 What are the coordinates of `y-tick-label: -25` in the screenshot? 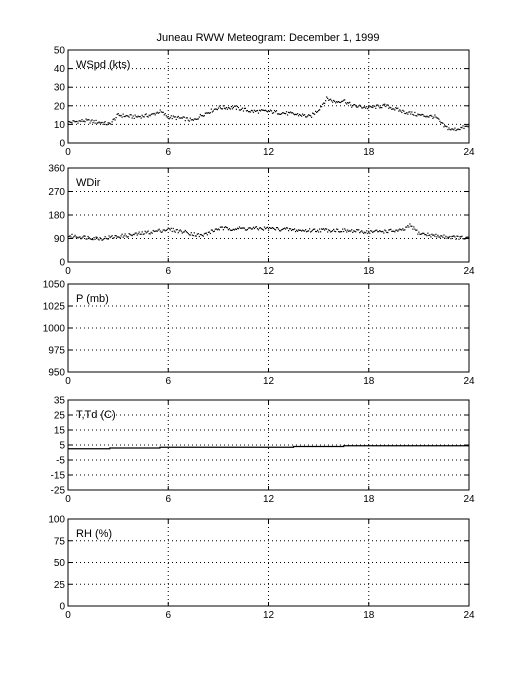 It's located at (58, 491).